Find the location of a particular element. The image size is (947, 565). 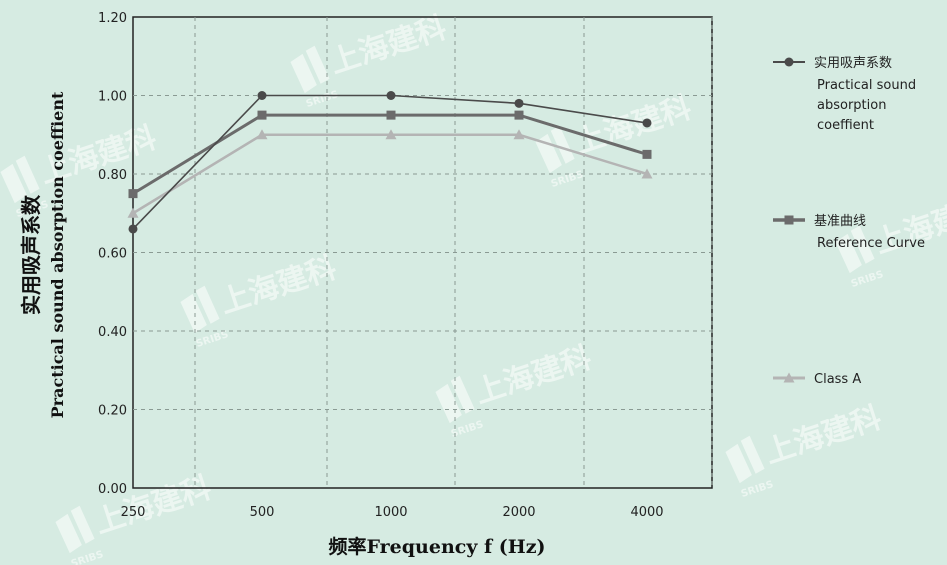

x-tick-label: 1000 is located at coordinates (390, 512).